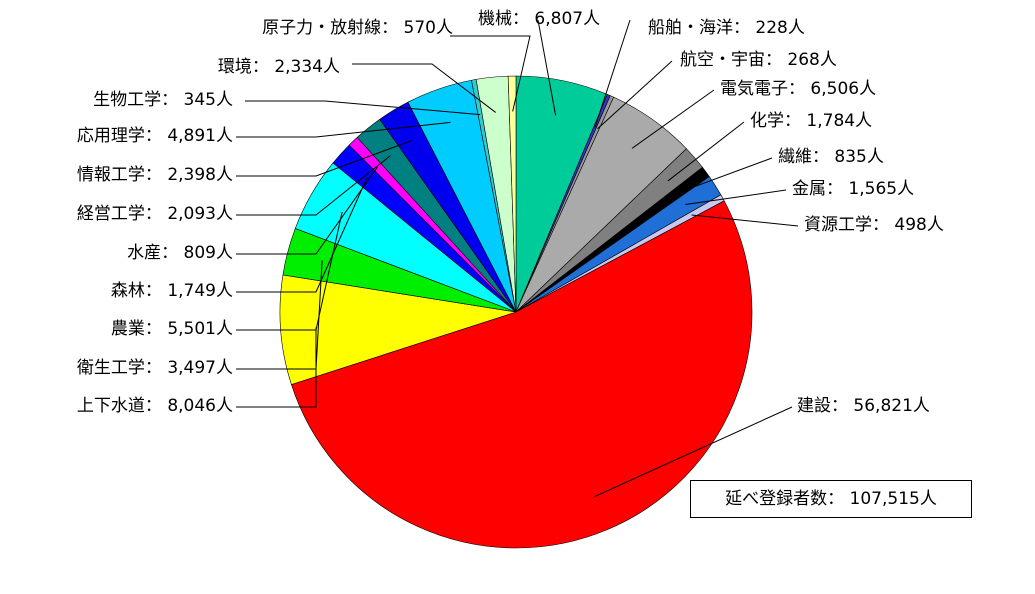 The width and height of the screenshot is (1035, 594). I want to click on data-label-6: 金属： 1,565人, so click(853, 189).